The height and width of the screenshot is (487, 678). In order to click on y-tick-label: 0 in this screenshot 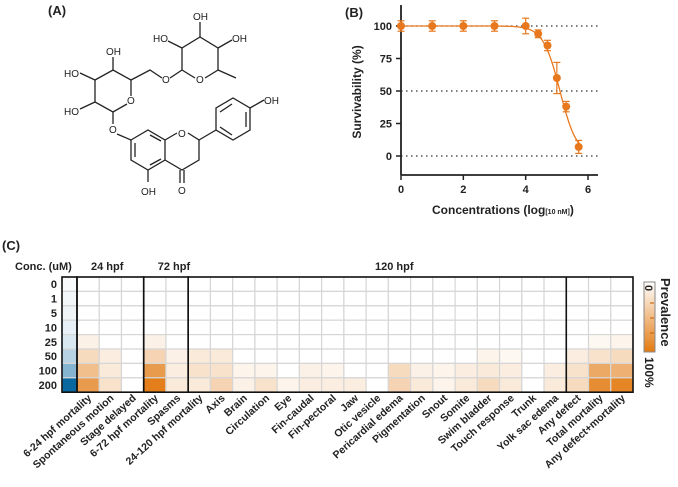, I will do `click(389, 157)`.